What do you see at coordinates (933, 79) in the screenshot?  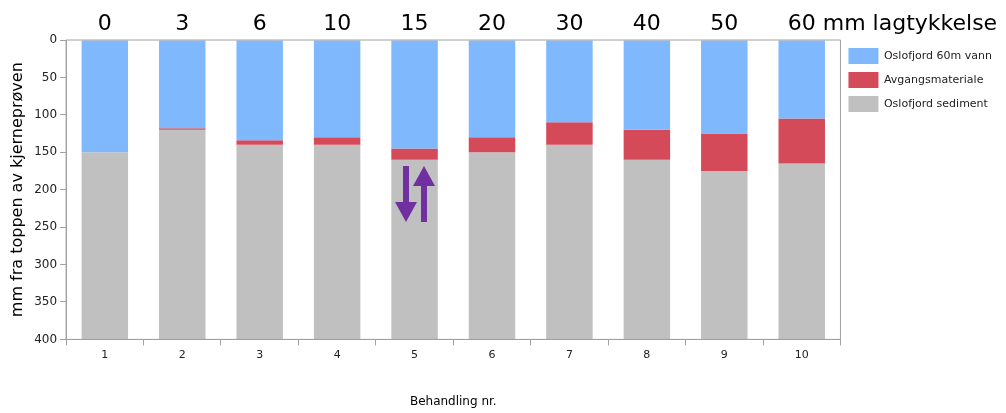 I see `legend-label: Avgangsmateriale` at bounding box center [933, 79].